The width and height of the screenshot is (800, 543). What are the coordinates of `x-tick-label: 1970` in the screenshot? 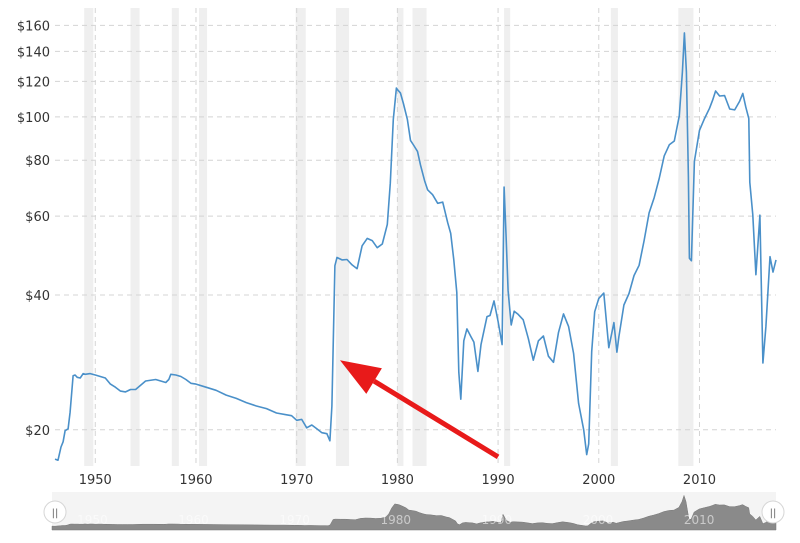 It's located at (296, 480).